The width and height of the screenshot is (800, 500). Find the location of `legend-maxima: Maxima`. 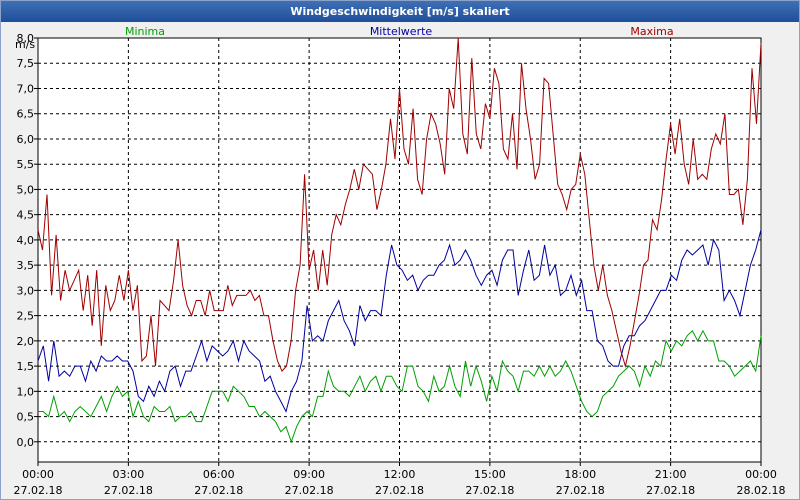

legend-maxima: Maxima is located at coordinates (651, 31).